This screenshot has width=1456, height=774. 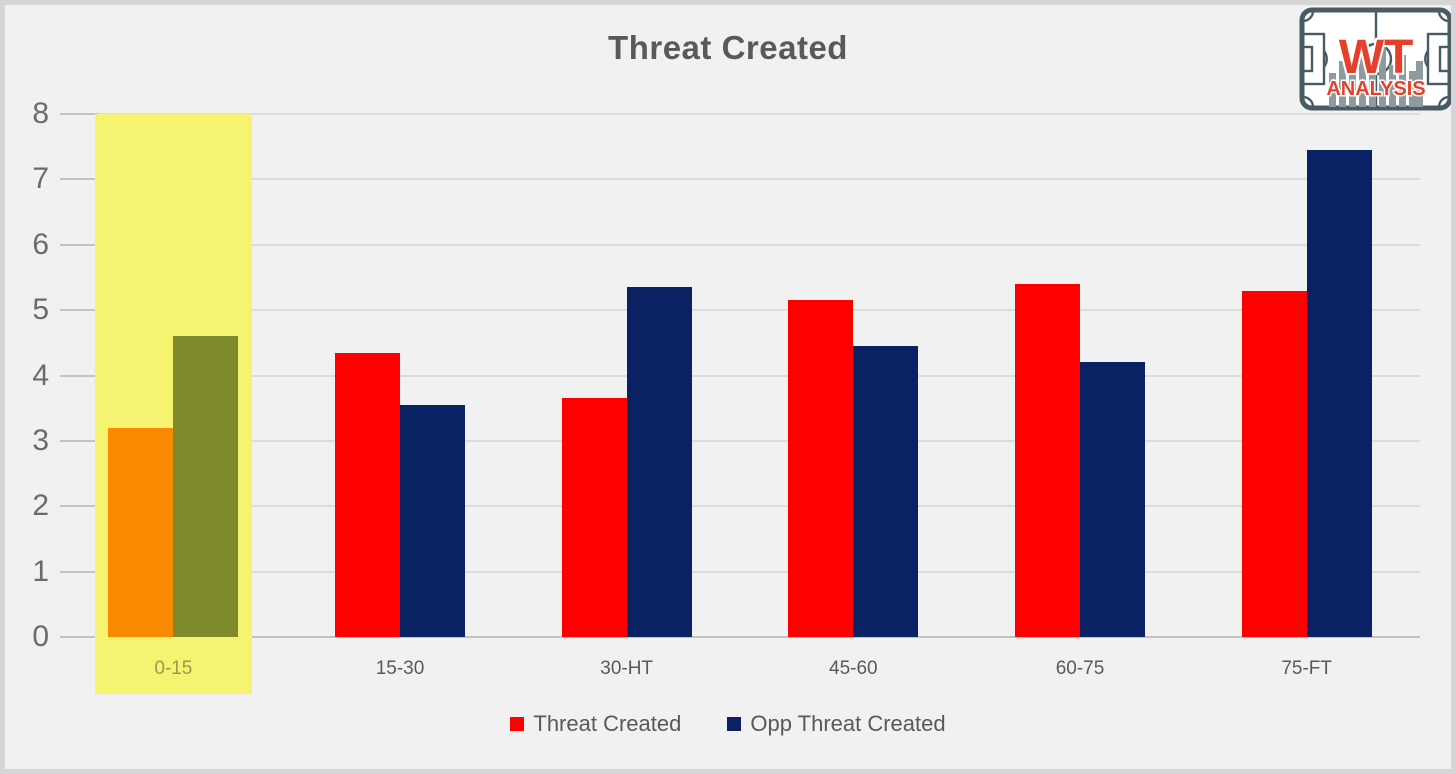 What do you see at coordinates (40, 113) in the screenshot?
I see `y-tick-label: 8` at bounding box center [40, 113].